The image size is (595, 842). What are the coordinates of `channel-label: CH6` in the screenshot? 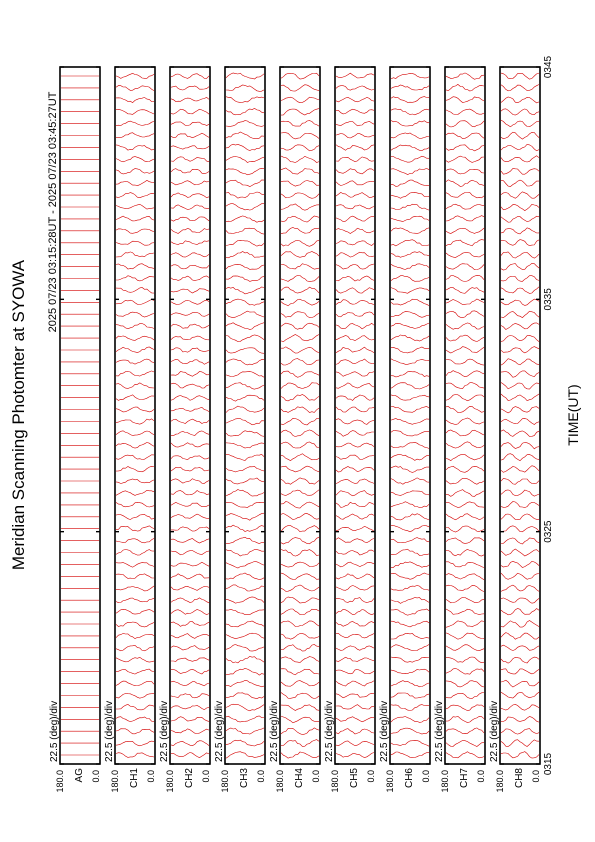 It's located at (409, 778).